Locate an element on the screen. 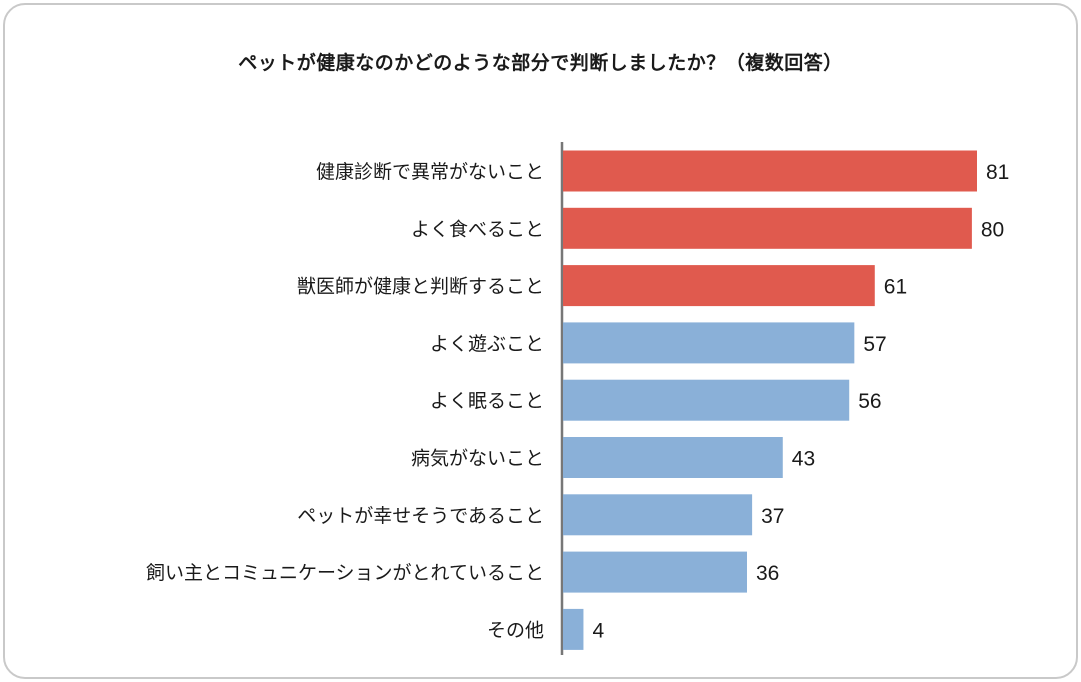 This screenshot has height=682, width=1081. value-label-0: 81 is located at coordinates (997, 172).